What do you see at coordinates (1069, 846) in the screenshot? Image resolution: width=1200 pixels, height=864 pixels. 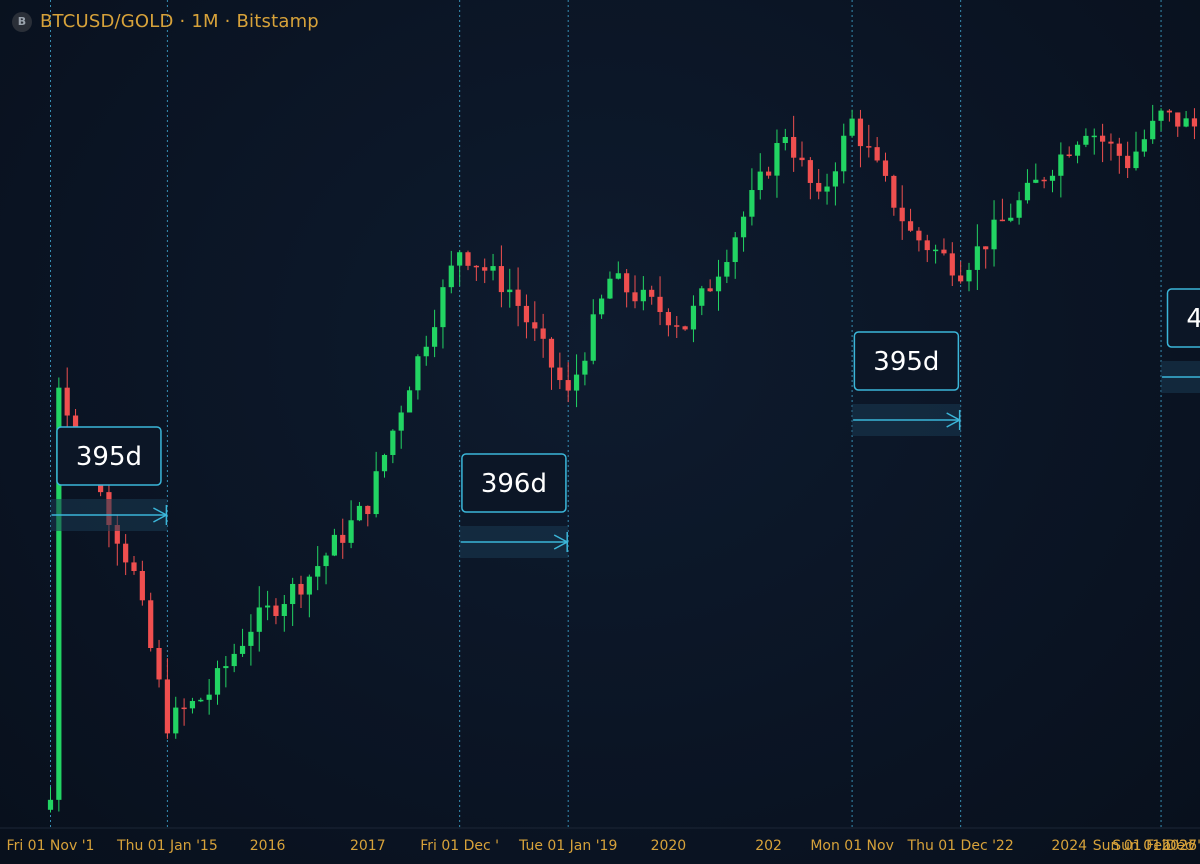 I see `x-tick-label: 2024` at bounding box center [1069, 846].